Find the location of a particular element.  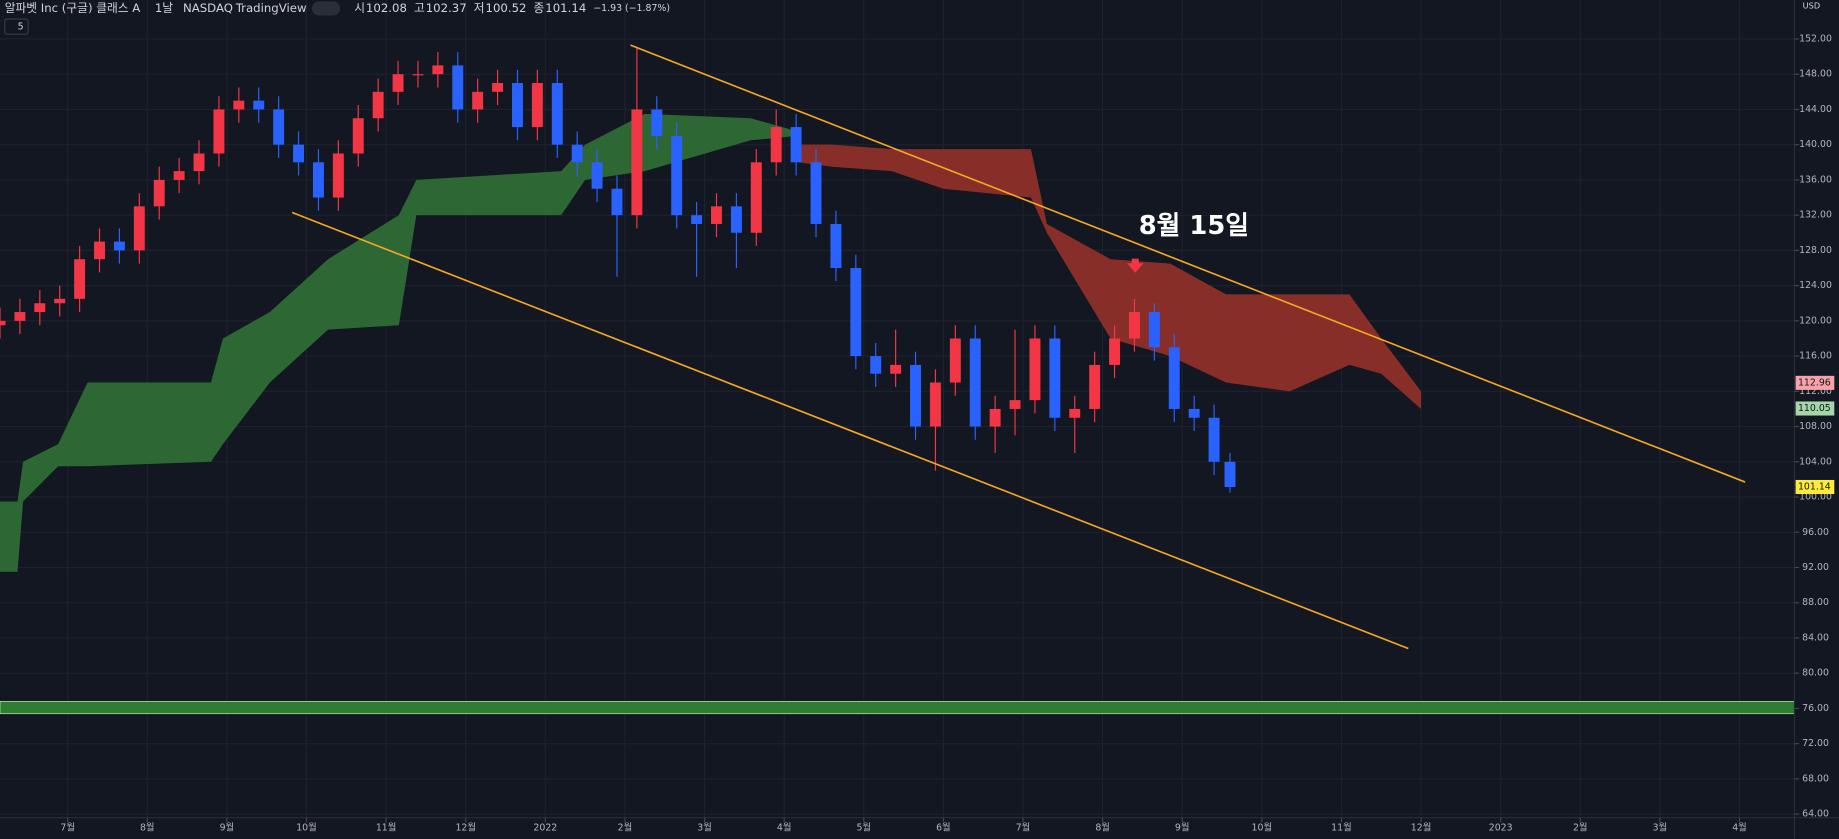

ohlc-value: 102.37 is located at coordinates (446, 8).